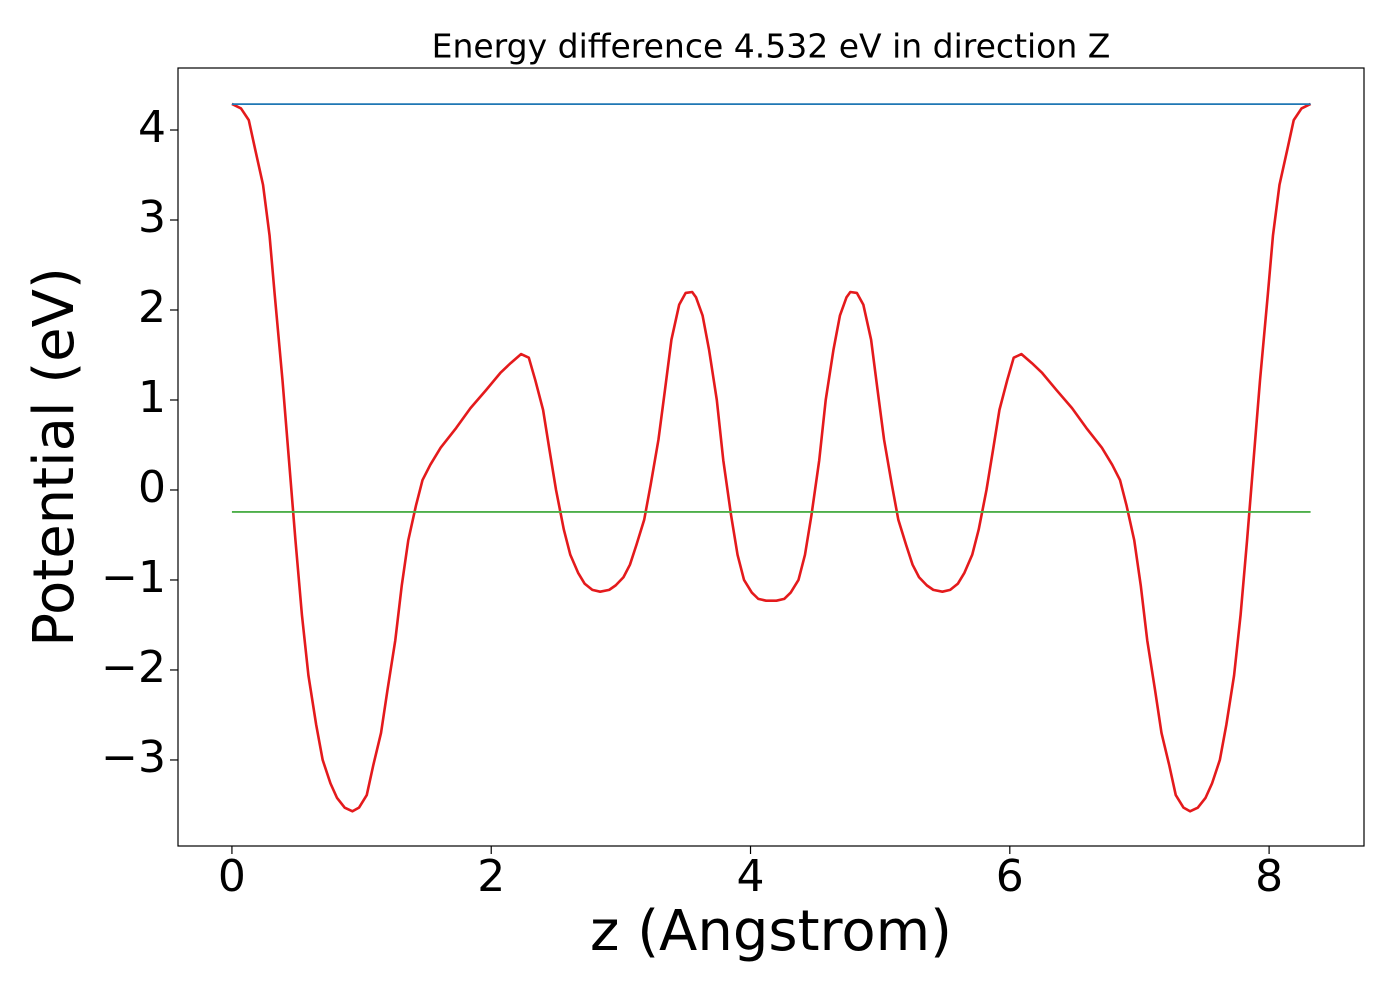  I want to click on y-tick-label: −2, so click(133, 667).